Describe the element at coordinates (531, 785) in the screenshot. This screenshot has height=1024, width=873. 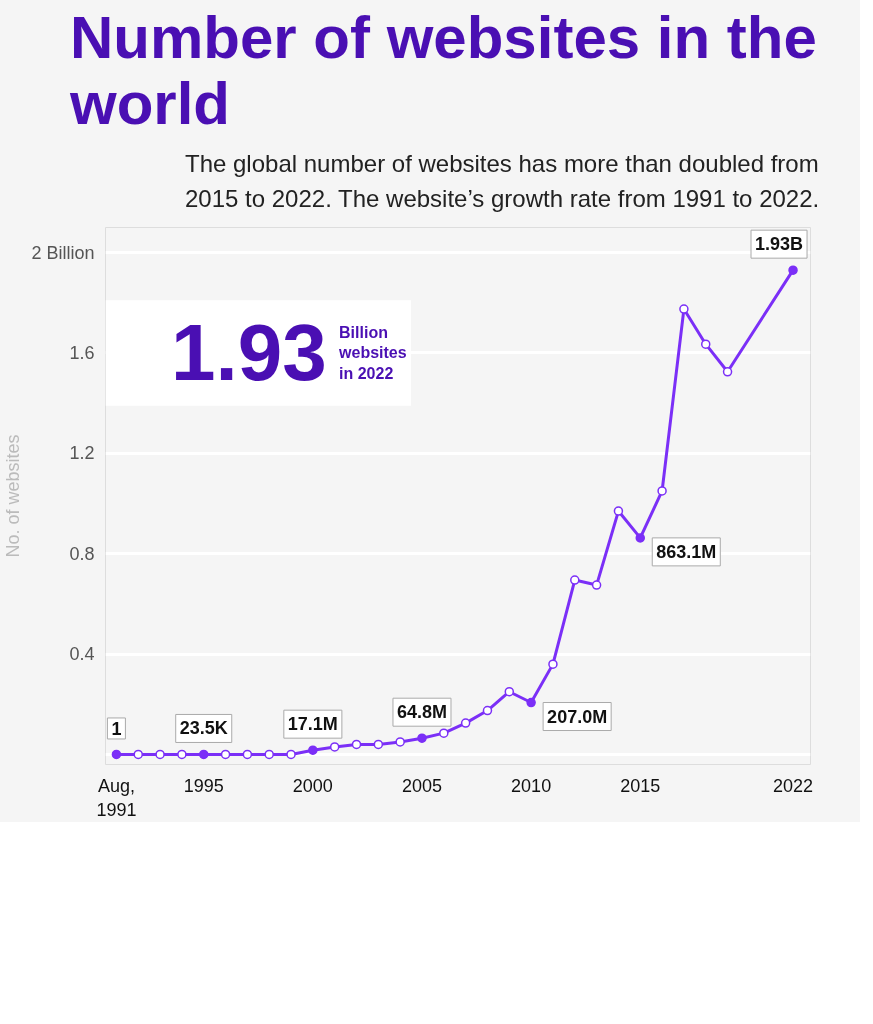
I see `x-tick-label: 2010` at that location.